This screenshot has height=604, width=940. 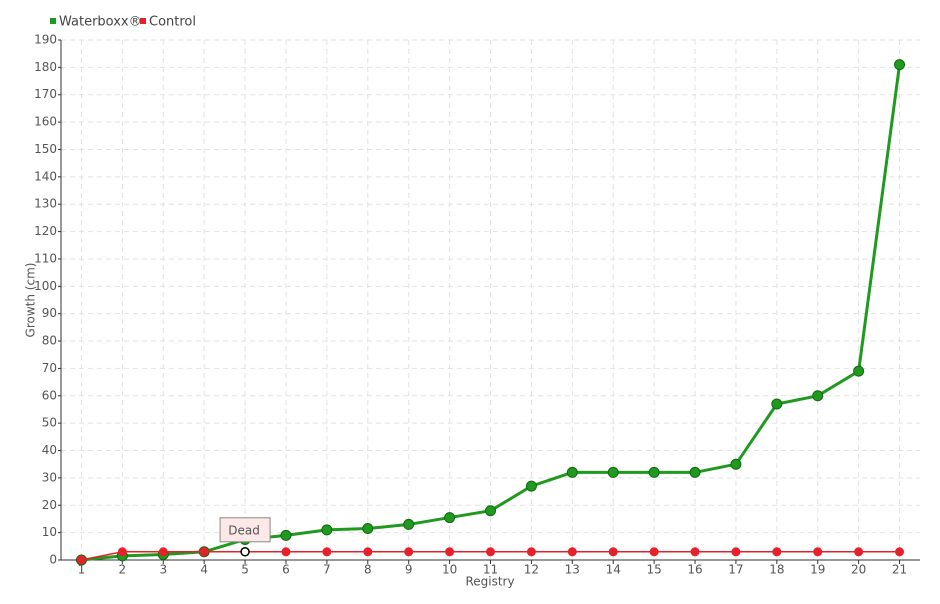 I want to click on x-tick-label: 10, so click(x=449, y=570).